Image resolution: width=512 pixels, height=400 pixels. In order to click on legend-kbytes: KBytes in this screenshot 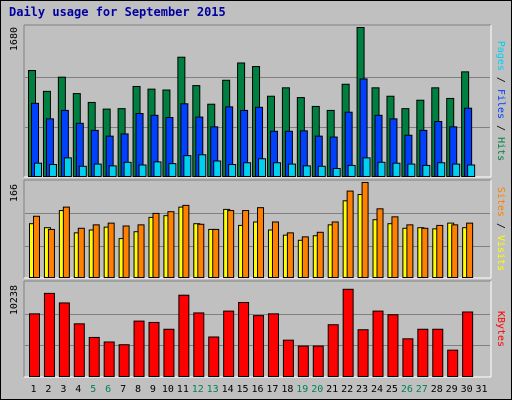, I will do `click(500, 329)`.